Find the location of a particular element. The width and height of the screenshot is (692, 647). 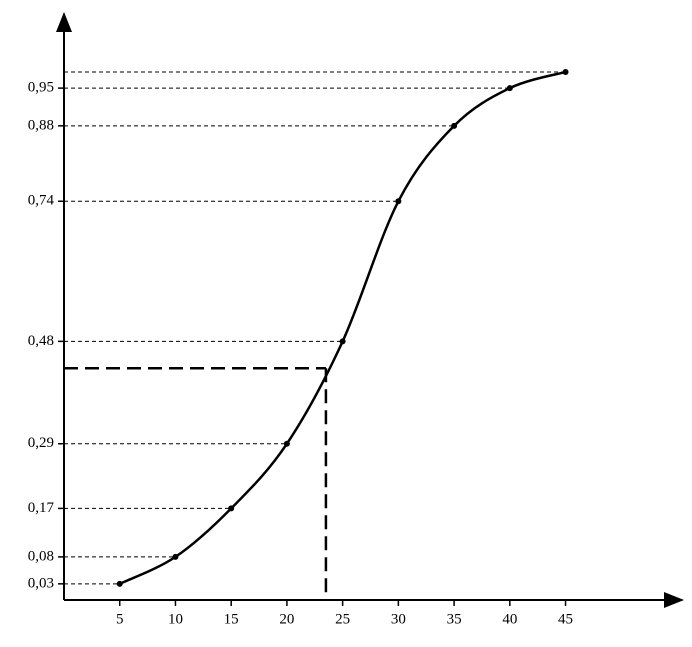

x-tick-label: 40 is located at coordinates (509, 619).